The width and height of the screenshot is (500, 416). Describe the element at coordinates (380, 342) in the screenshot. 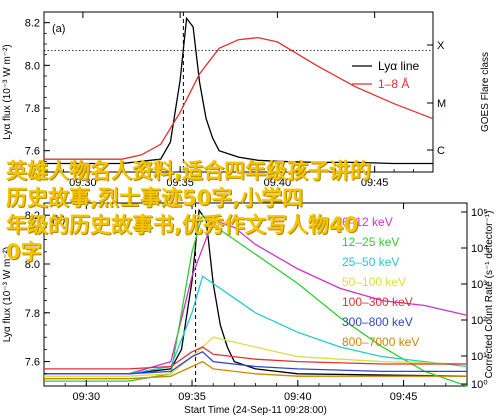

I see `legend-entry-7: 800–7000 keV` at that location.